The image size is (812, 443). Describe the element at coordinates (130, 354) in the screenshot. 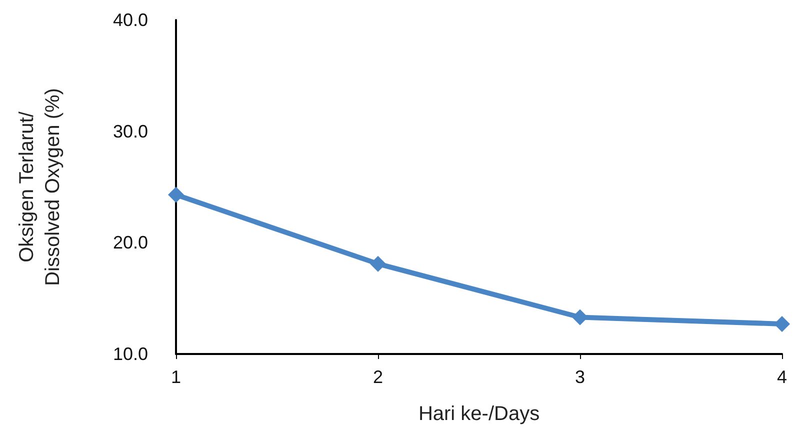

I see `y-tick-label: 10.0` at that location.